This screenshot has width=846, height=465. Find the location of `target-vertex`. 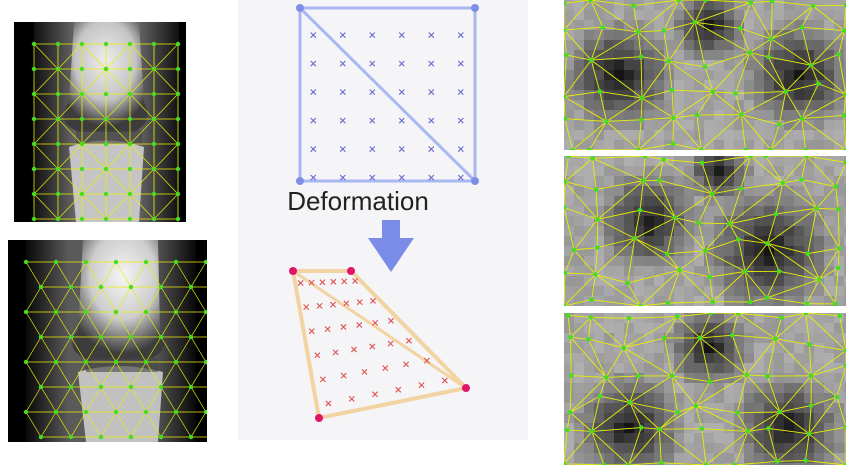

target-vertex is located at coordinates (319, 418).